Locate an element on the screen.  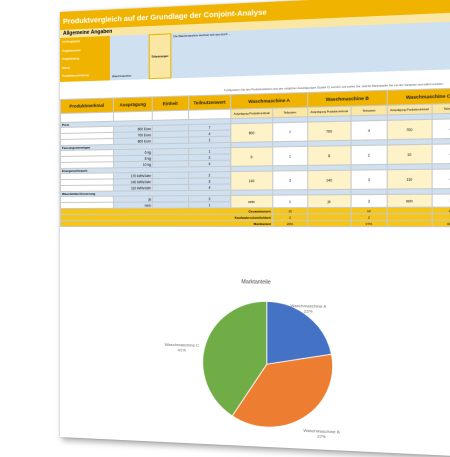
summary-row: Marktanteil 22% 37% 41% is located at coordinates (255, 224).